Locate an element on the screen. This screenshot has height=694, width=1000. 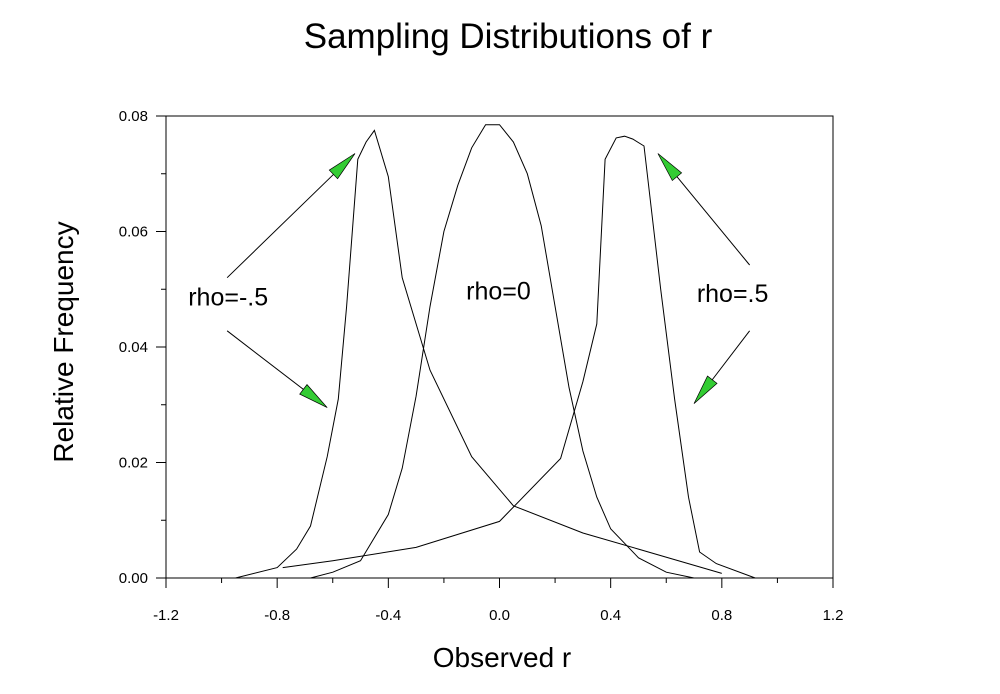
x-tick-label-2: -0.4 is located at coordinates (388, 615).